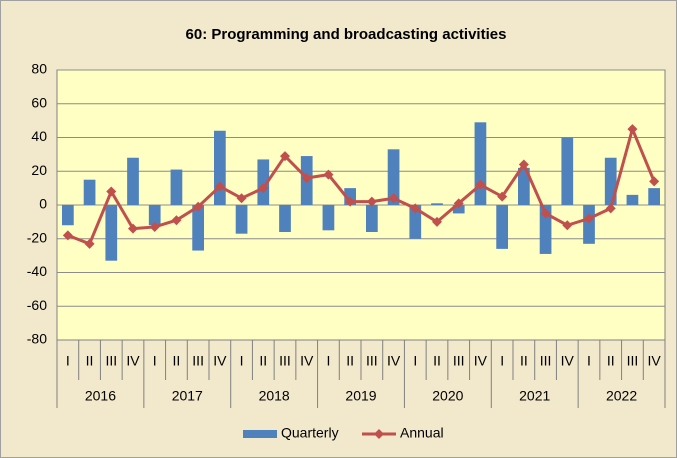 The image size is (677, 458). Describe the element at coordinates (447, 396) in the screenshot. I see `group-label: 2020` at that location.